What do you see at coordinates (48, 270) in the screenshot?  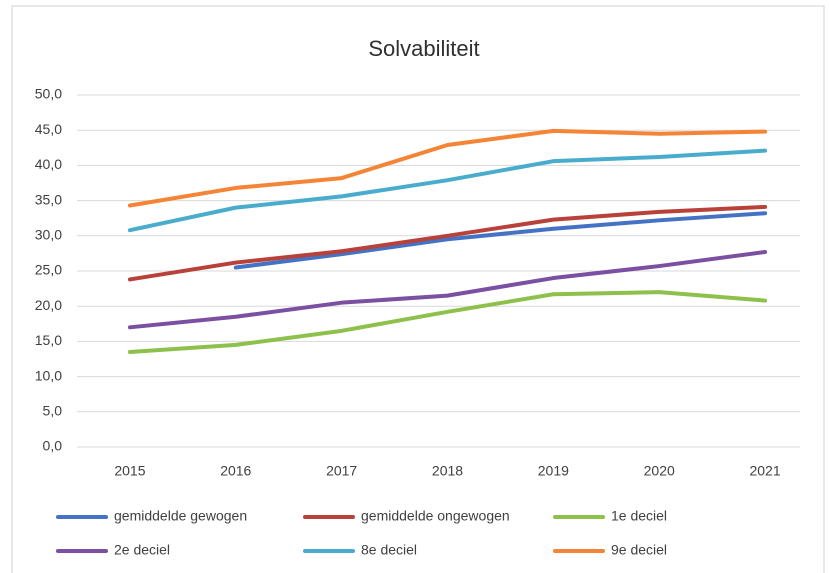 I see `y-tick-label: 25,0` at bounding box center [48, 270].